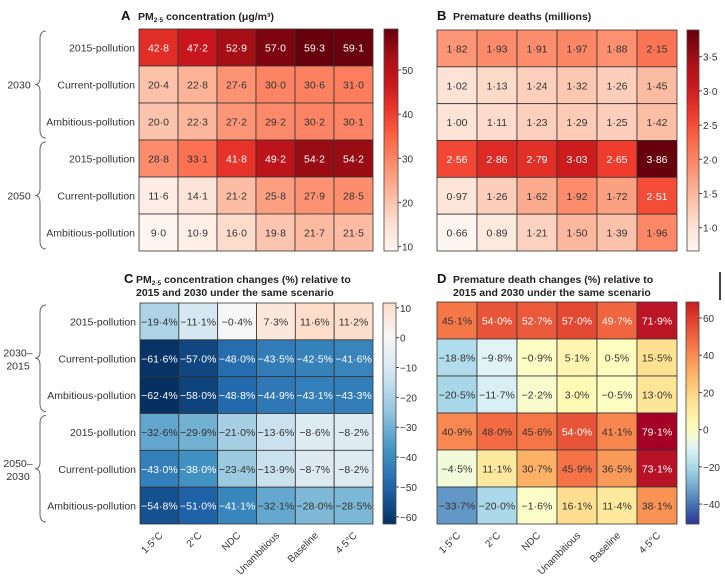 This screenshot has width=725, height=581. I want to click on cell-value-label: 59·1, so click(353, 49).